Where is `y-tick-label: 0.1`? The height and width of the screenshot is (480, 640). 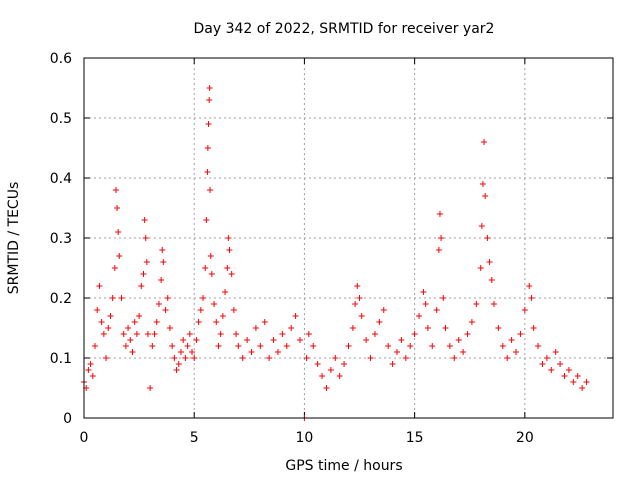 y-tick-label: 0.1 is located at coordinates (61, 359).